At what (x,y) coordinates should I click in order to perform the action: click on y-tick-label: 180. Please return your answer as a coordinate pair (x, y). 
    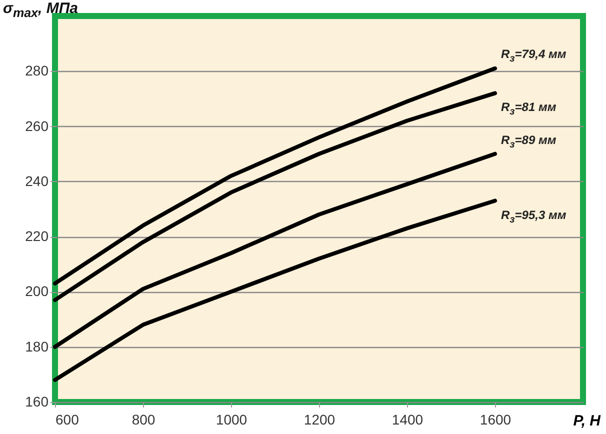
    Looking at the image, I should click on (37, 346).